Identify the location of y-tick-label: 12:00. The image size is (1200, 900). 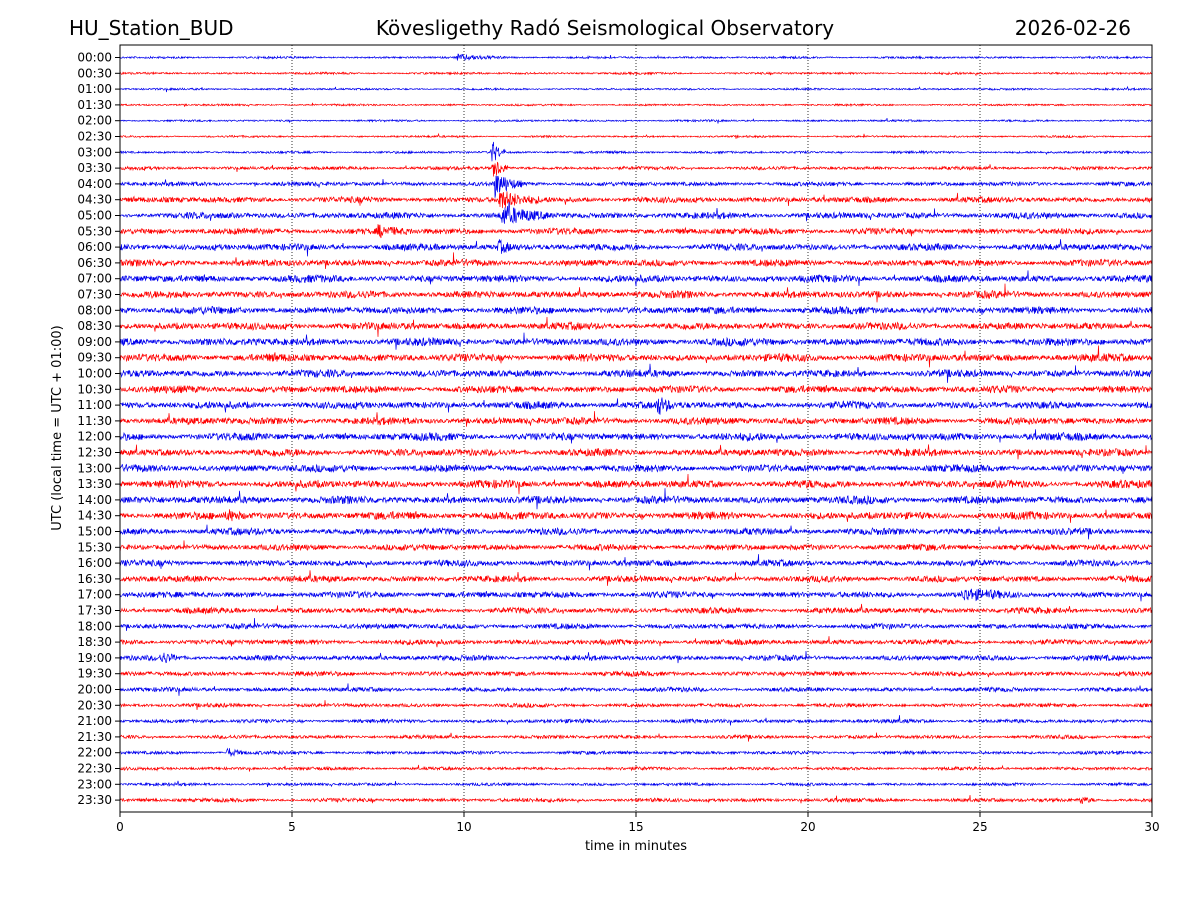
(94, 437).